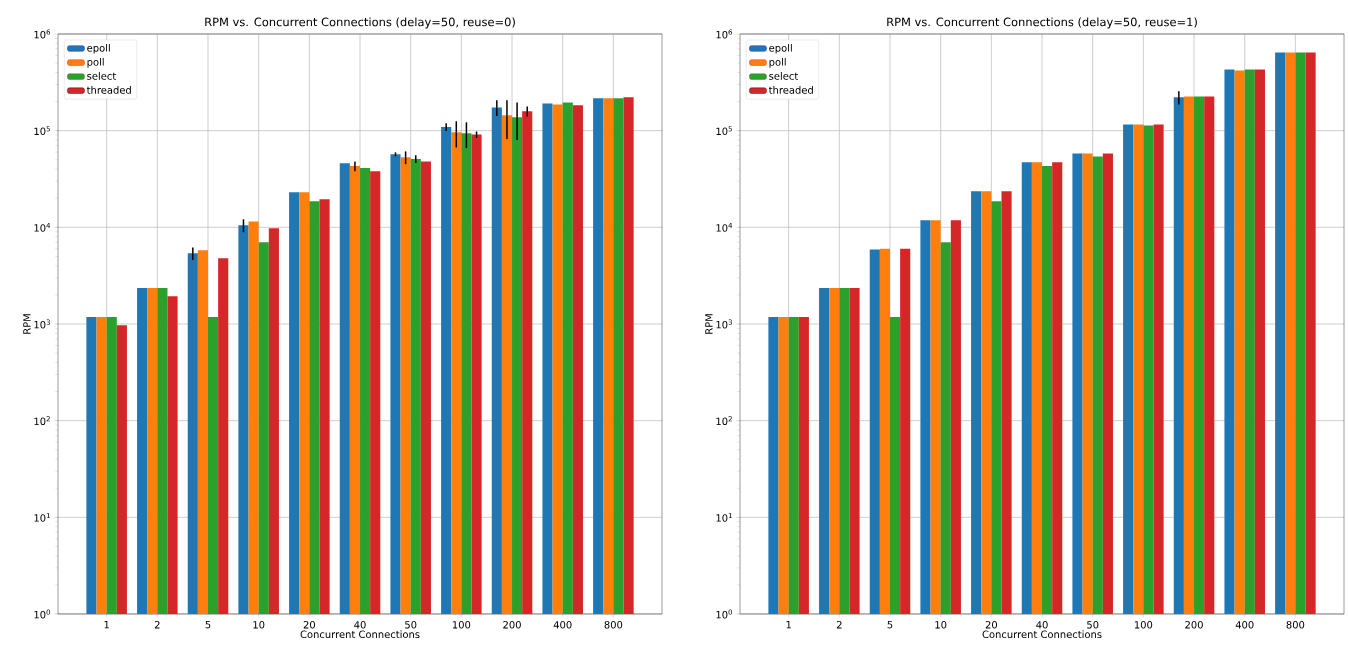  I want to click on chart-title: RPM vs. Concurrent Connections (delay=50, reuse=0), so click(360, 23).